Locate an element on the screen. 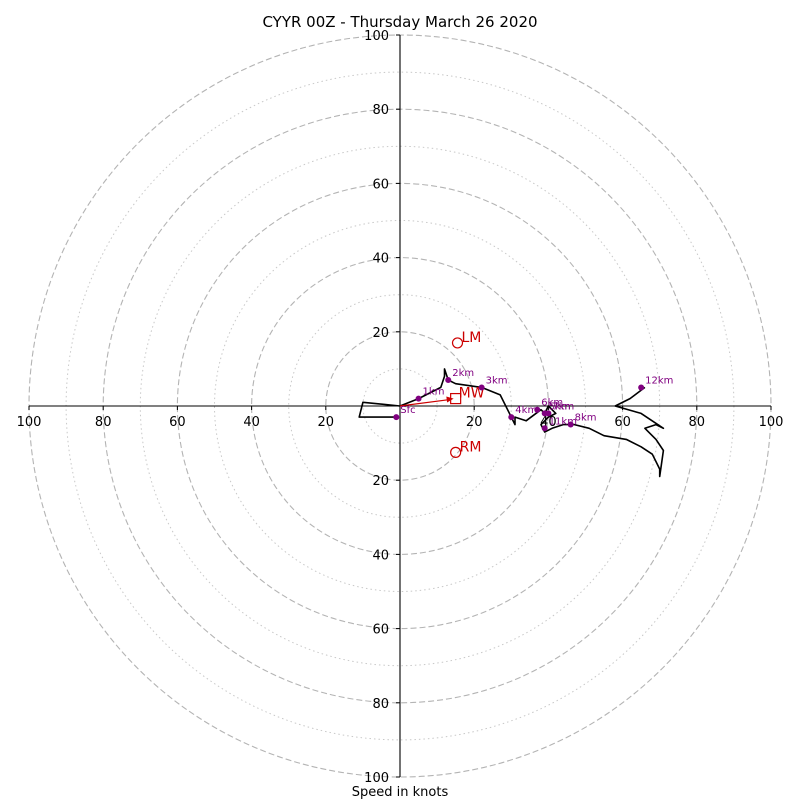 This screenshot has width=800, height=800. height-marker-label: 3km is located at coordinates (497, 380).